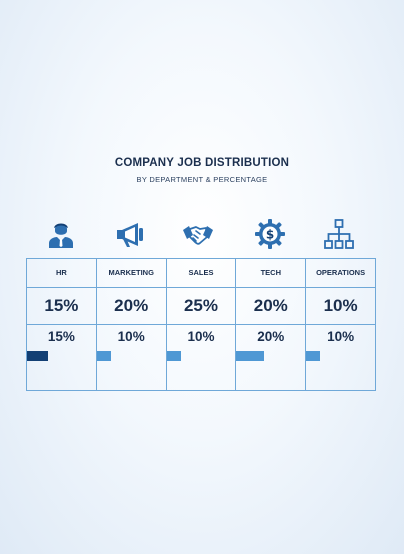 The height and width of the screenshot is (554, 404). Describe the element at coordinates (271, 336) in the screenshot. I see `sub-value-tech: 20%` at that location.